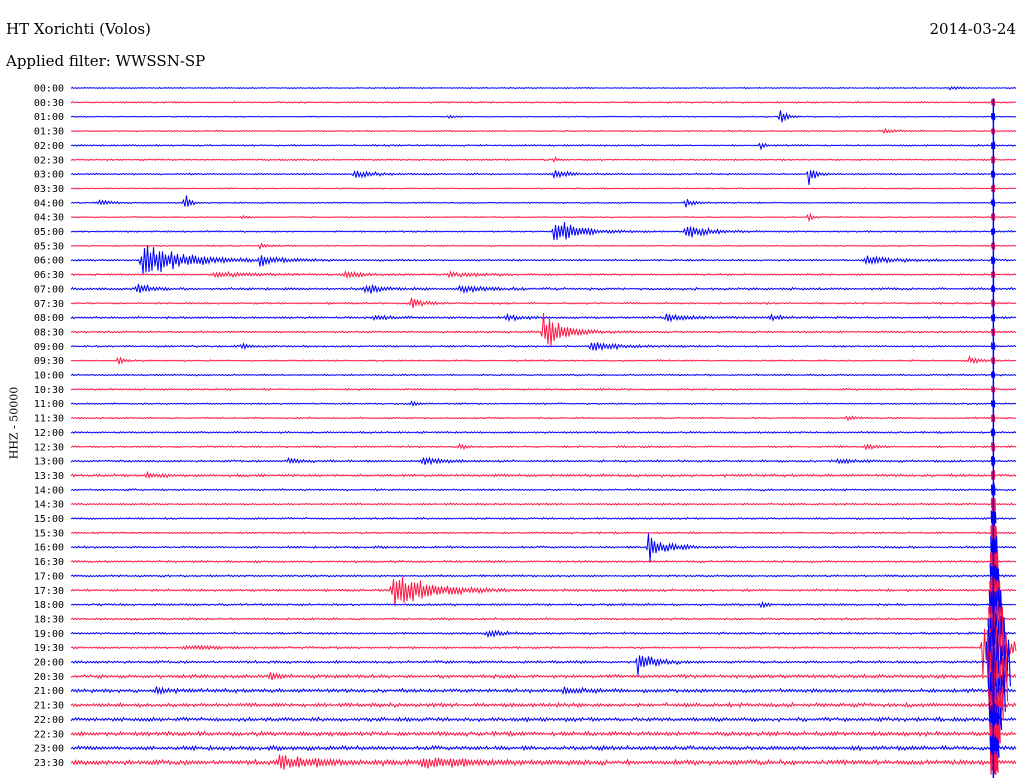 Image resolution: width=1024 pixels, height=780 pixels. Describe the element at coordinates (49, 576) in the screenshot. I see `time-tick-label: 17:00` at that location.